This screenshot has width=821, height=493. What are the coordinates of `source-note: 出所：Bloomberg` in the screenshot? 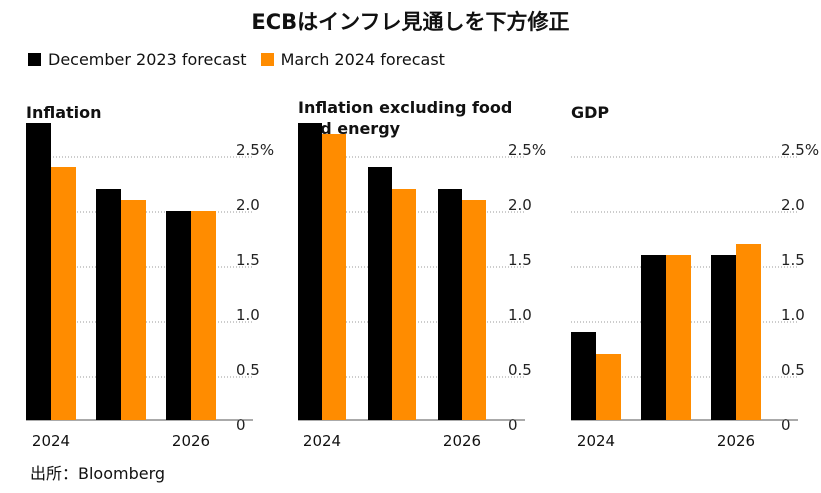 It's located at (98, 473).